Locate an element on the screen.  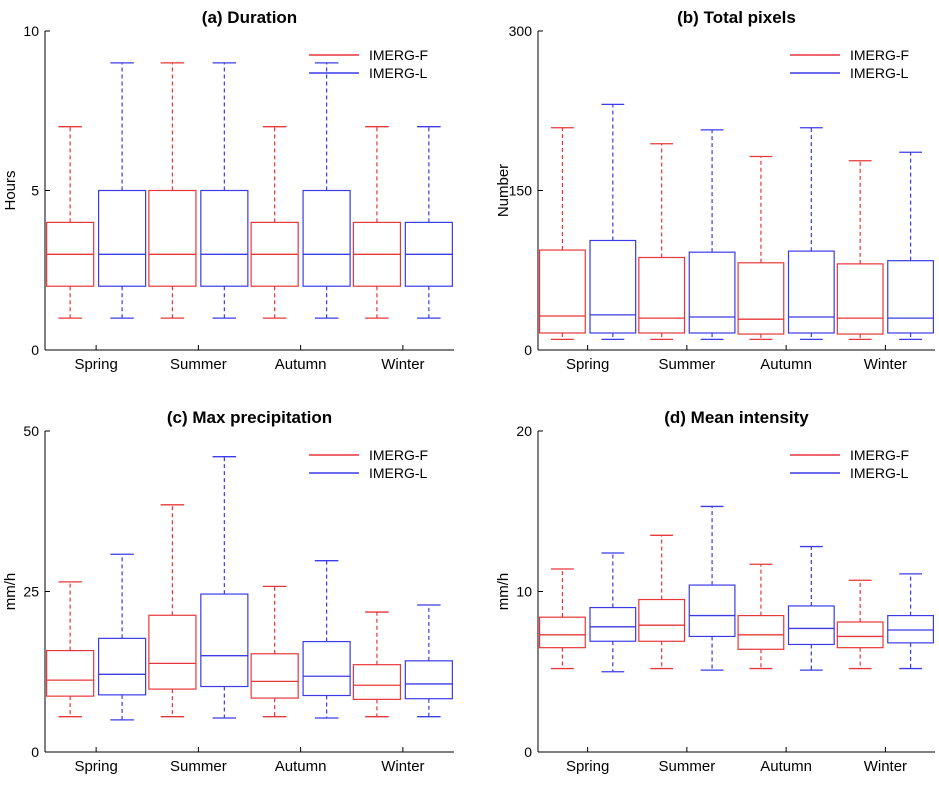
y-tick-label: 300 is located at coordinates (521, 31).